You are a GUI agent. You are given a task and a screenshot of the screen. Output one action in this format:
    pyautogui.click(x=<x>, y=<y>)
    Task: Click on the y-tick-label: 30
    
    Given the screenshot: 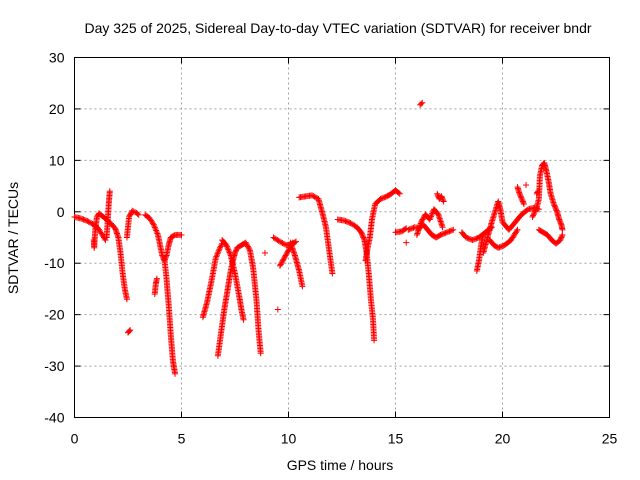 What is the action you would take?
    pyautogui.click(x=57, y=58)
    